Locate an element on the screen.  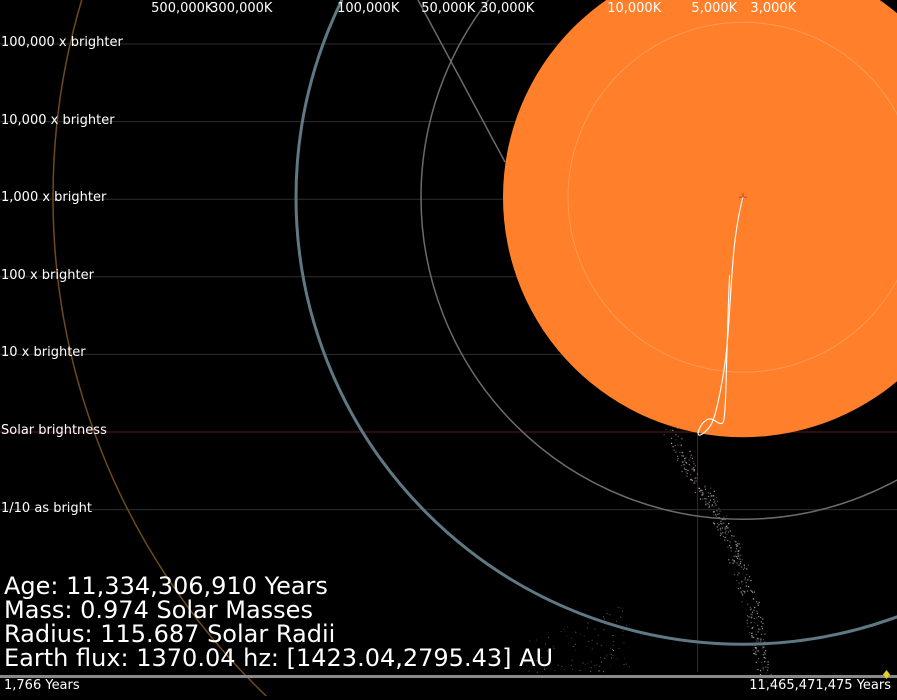
timeline-end-label: 11,465,471,475 Years is located at coordinates (820, 685).